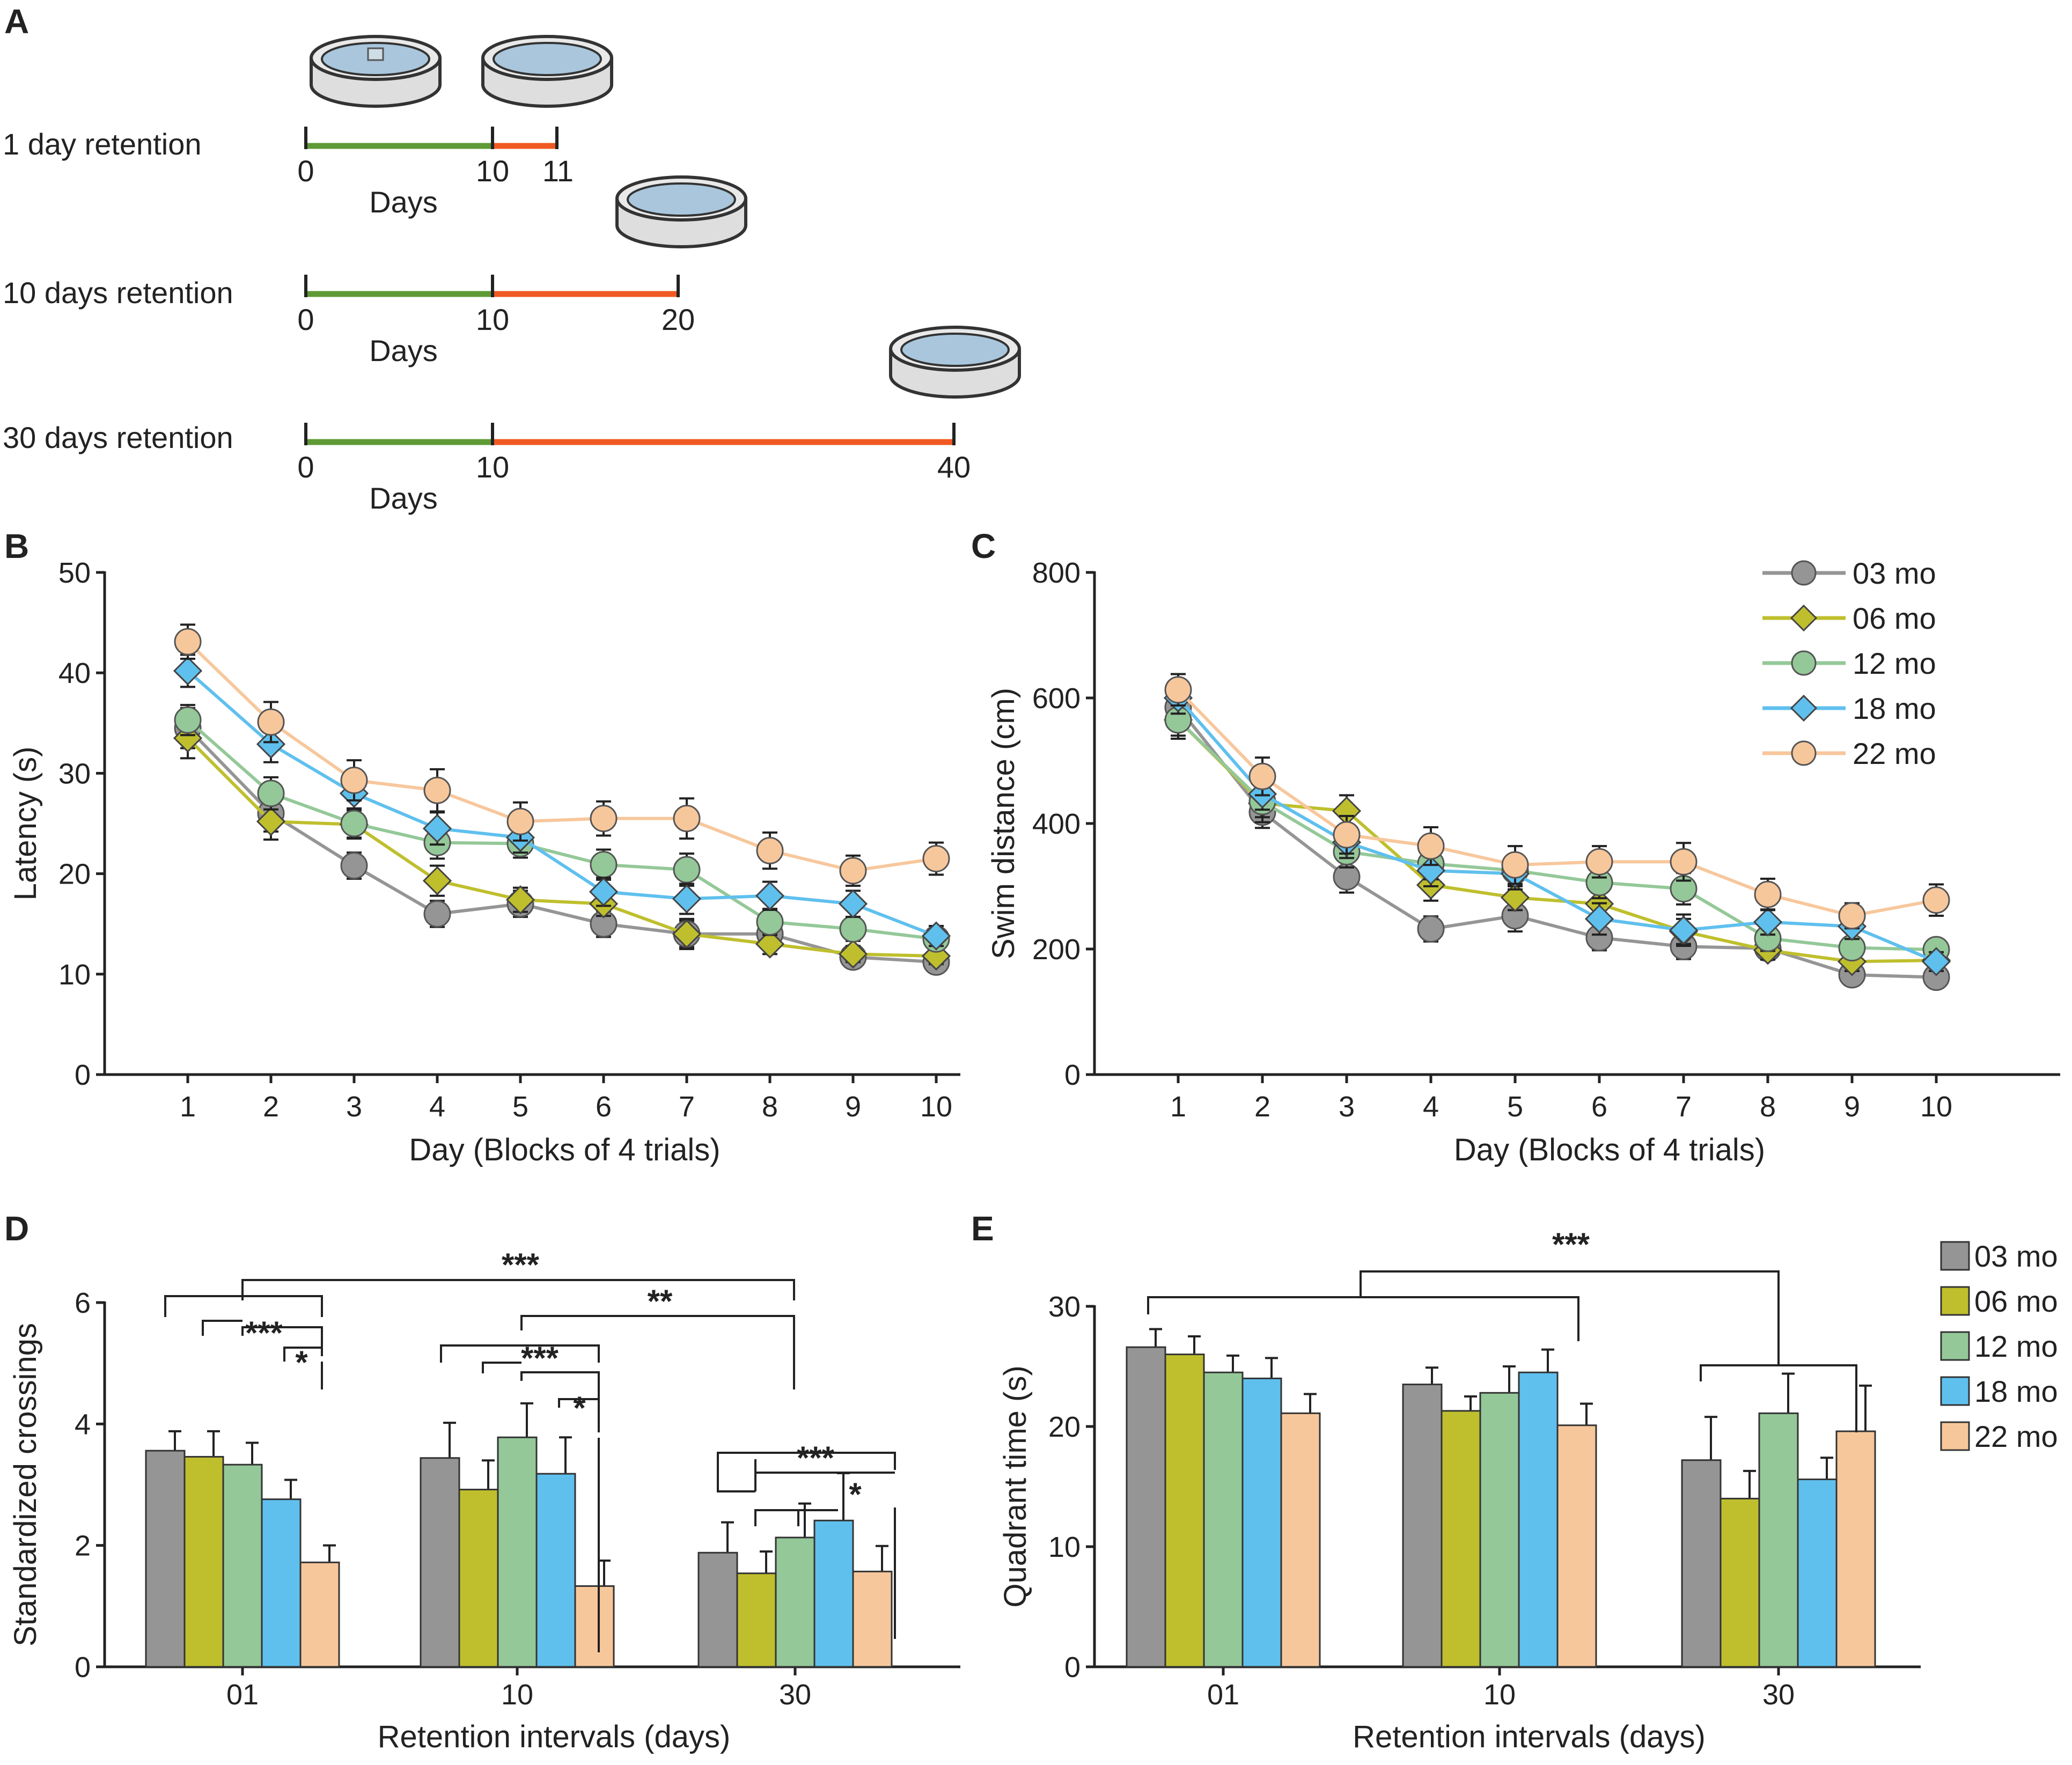 The width and height of the screenshot is (2072, 1765). What do you see at coordinates (1779, 1695) in the screenshot?
I see `x-tick-label: 30` at bounding box center [1779, 1695].